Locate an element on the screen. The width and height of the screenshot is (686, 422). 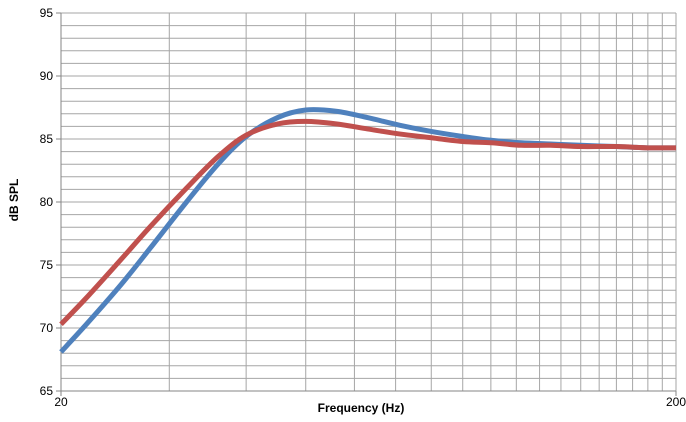
x-axis-label: Frequency (Hz) is located at coordinates (361, 408).